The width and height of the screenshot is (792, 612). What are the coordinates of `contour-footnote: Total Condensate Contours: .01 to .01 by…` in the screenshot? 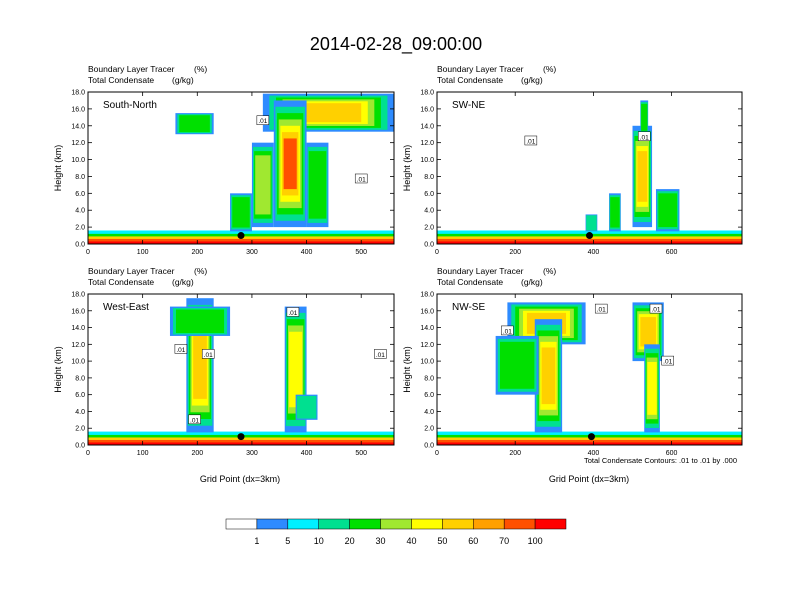 It's located at (660, 460).